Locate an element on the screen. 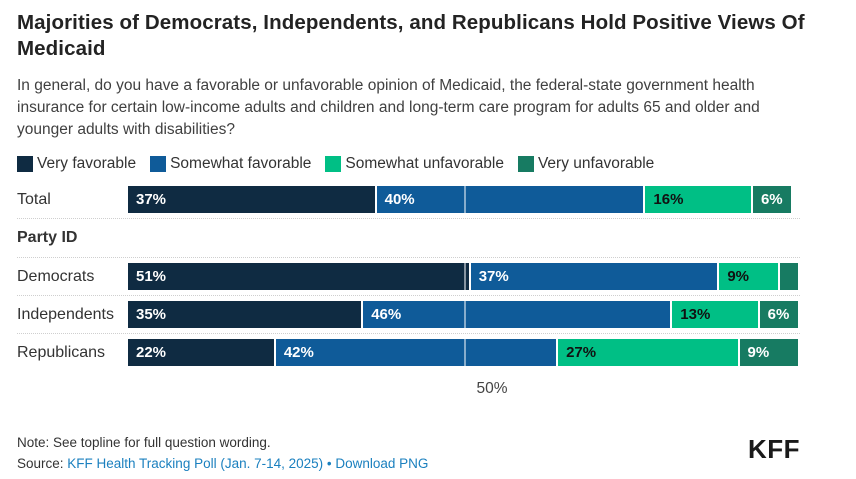  bar-segment: 13% is located at coordinates (716, 314).